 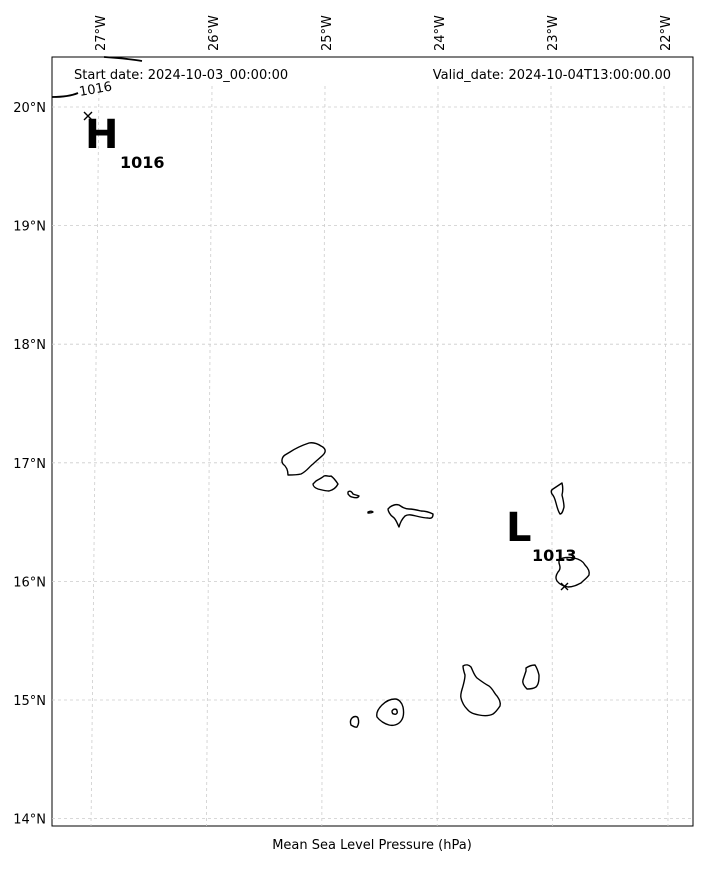 What do you see at coordinates (142, 162) in the screenshot?
I see `high-pressure-value: 1016` at bounding box center [142, 162].